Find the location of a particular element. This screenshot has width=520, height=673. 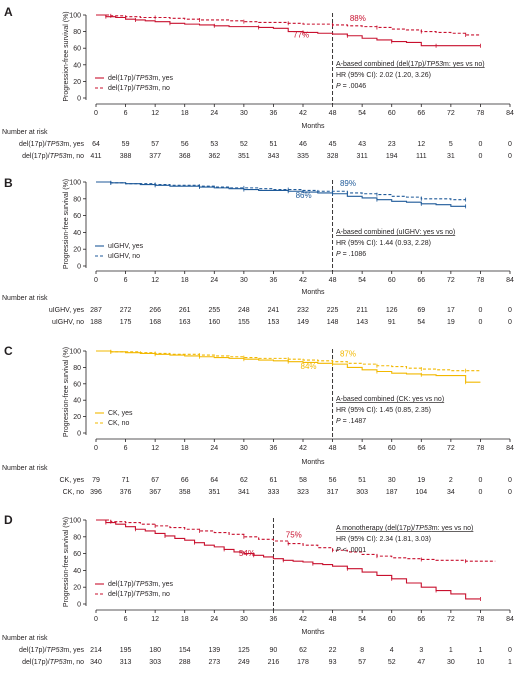

risk-count: 328 is located at coordinates (333, 156).